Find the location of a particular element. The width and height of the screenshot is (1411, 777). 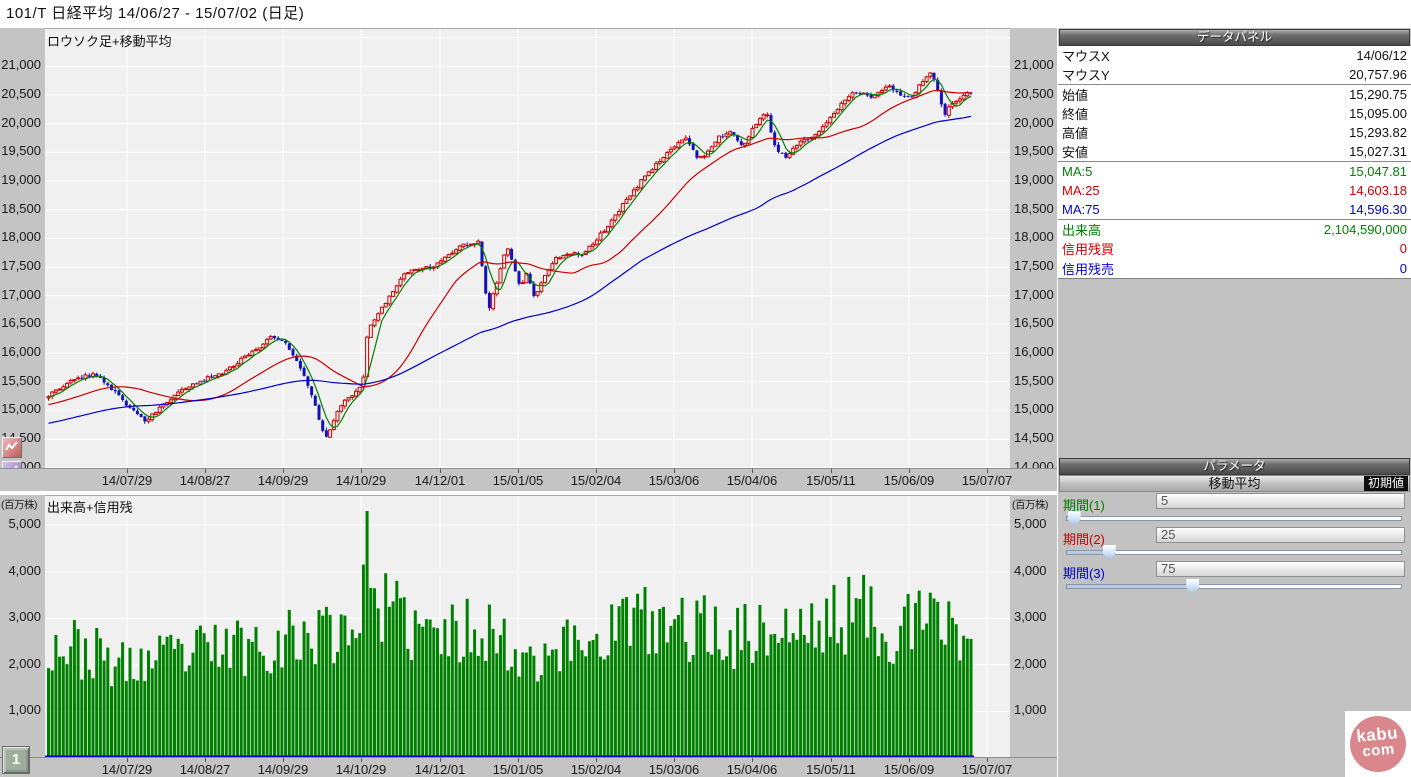

page-1-button: 1 is located at coordinates (16, 760).